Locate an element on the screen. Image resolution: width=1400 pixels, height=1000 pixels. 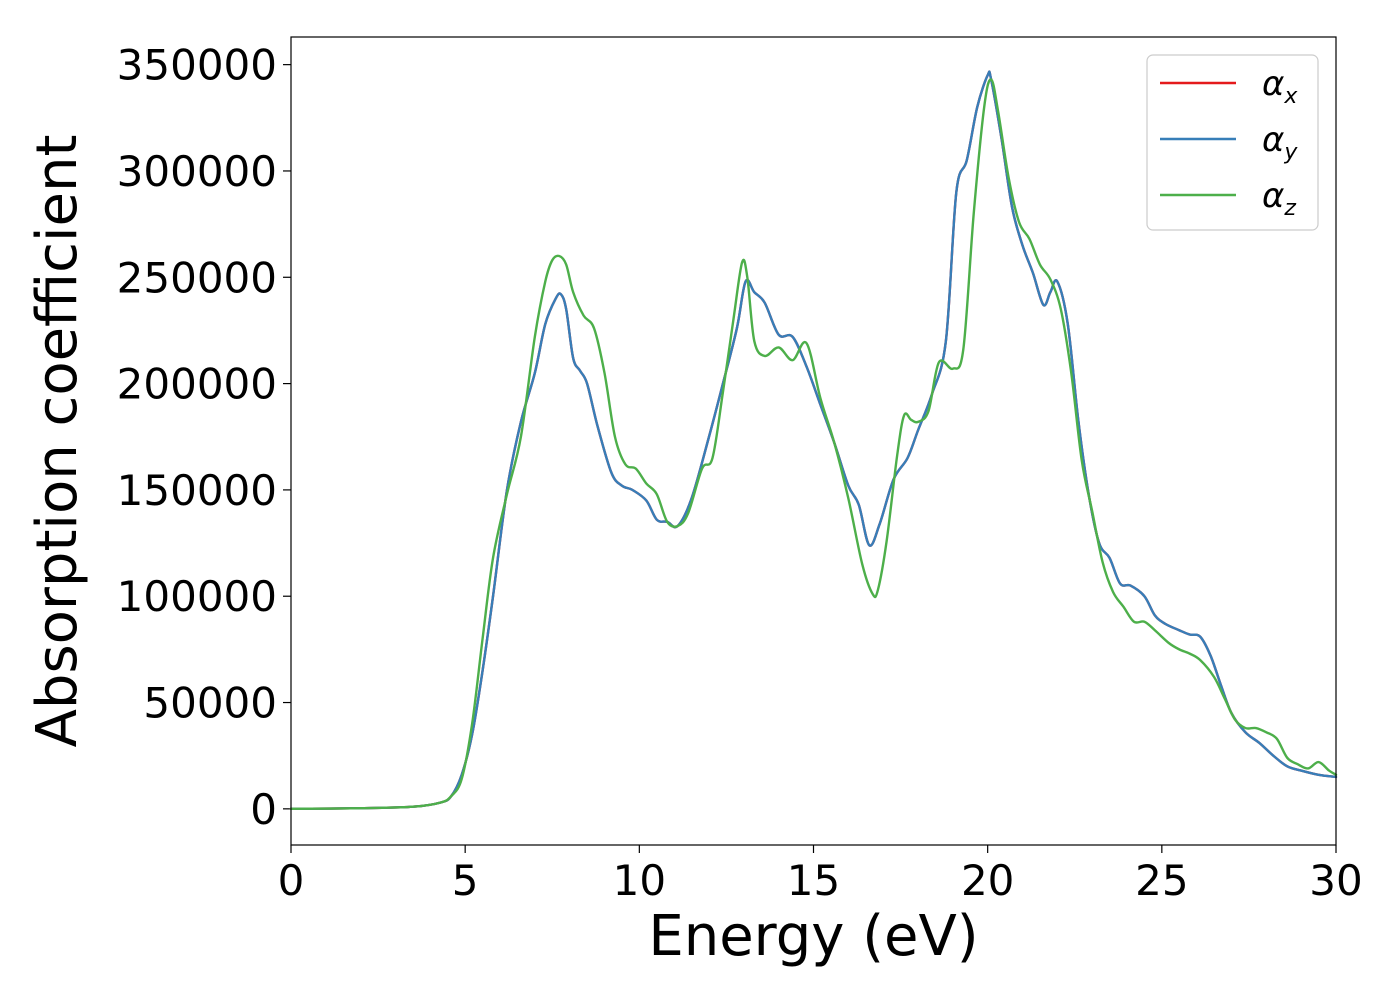
legend-label-y: αy is located at coordinates (1280, 142).